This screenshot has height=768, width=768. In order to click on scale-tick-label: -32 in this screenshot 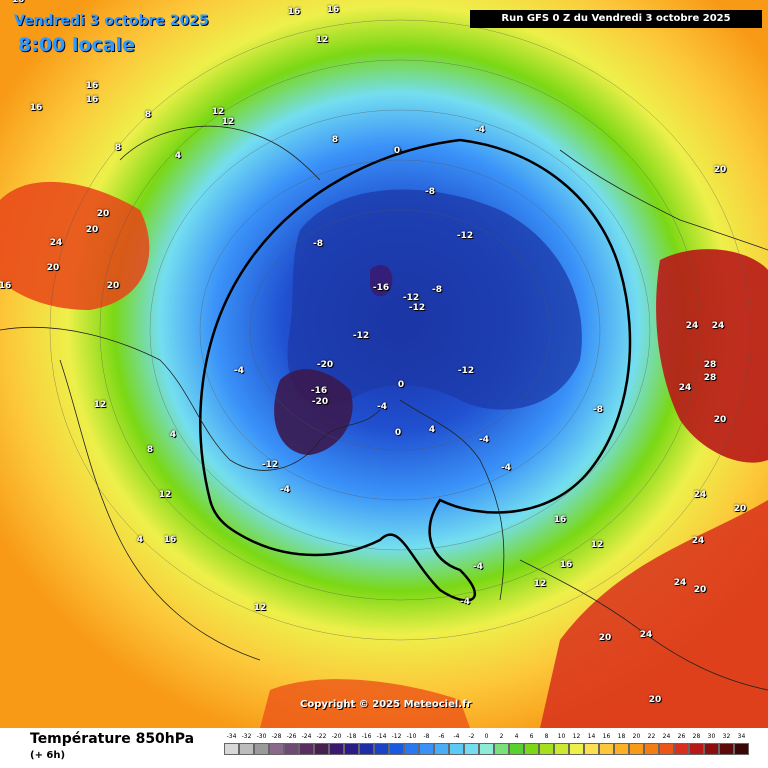, I will do `click(246, 736)`.